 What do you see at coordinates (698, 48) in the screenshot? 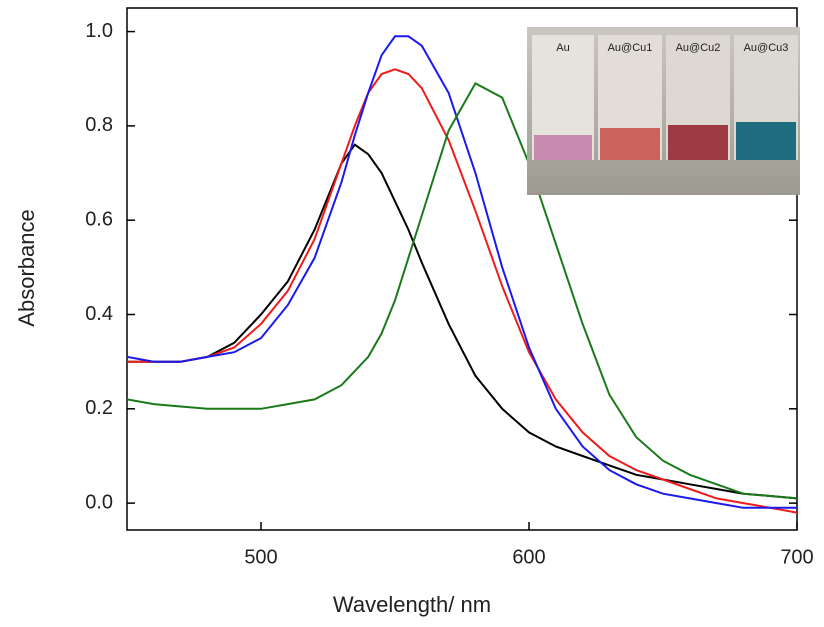
I see `inset-label: Au@Cu2` at bounding box center [698, 48].